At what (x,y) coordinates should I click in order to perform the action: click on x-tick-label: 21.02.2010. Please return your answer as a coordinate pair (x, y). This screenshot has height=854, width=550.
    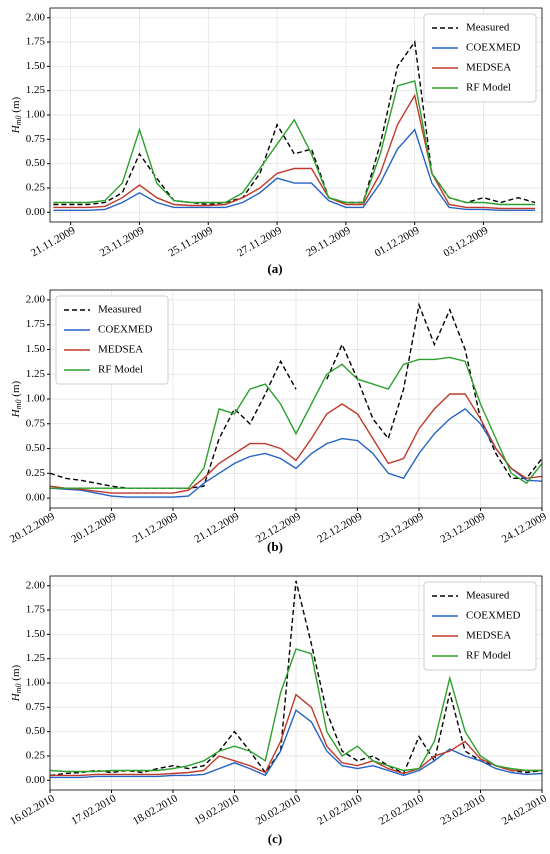
    Looking at the image, I should click on (339, 809).